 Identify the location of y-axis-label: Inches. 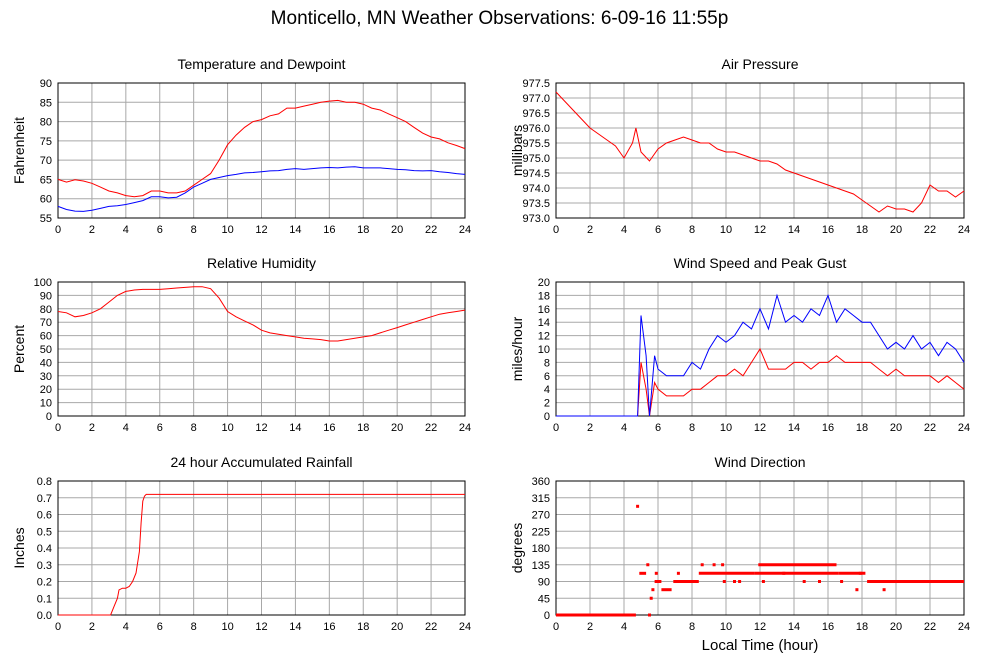
(19, 547).